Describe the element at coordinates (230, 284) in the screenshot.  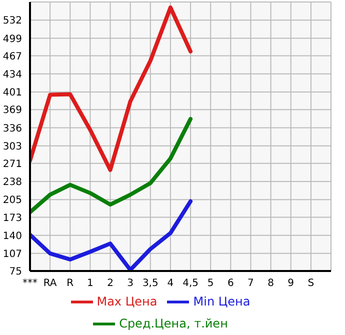
I see `x-tick-label: 6` at that location.